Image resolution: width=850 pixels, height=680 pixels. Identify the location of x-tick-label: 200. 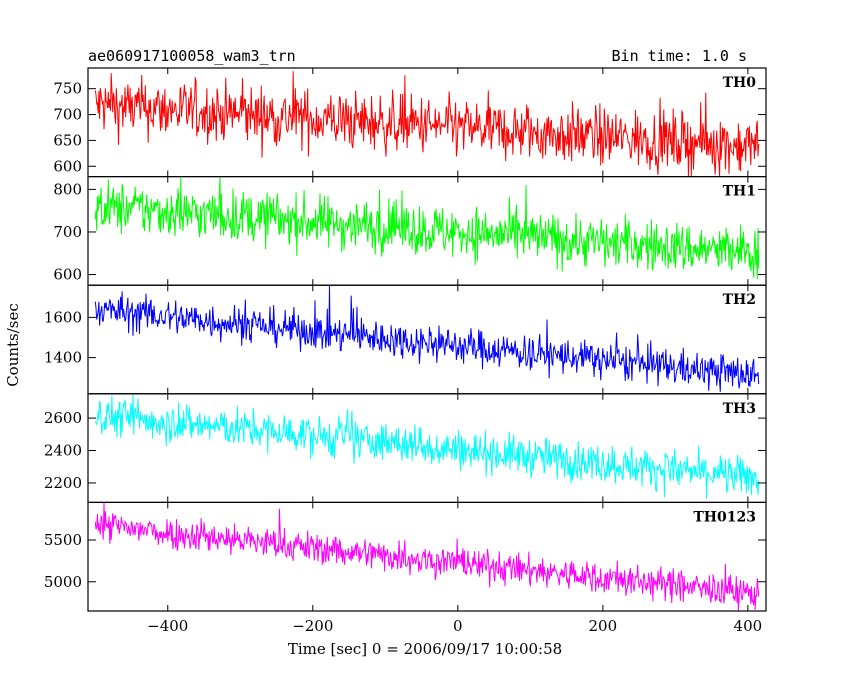
(603, 626).